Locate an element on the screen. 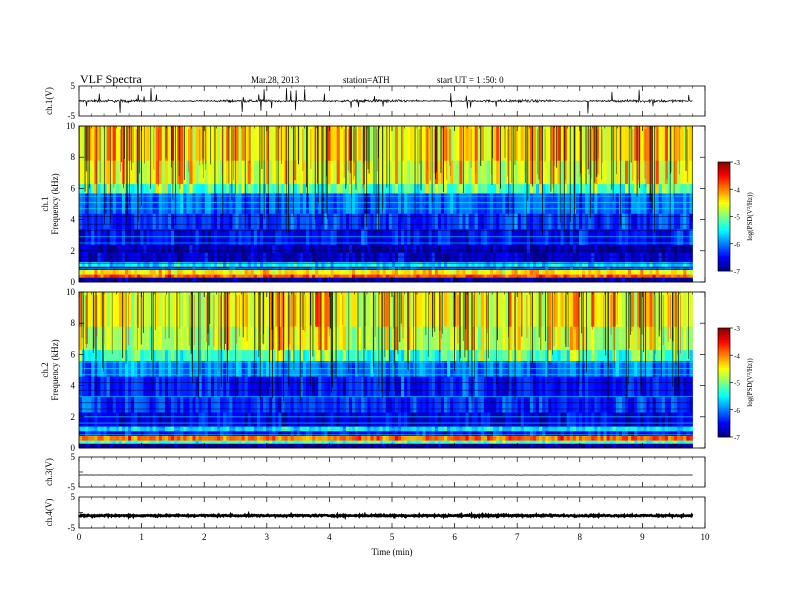 The width and height of the screenshot is (792, 612). y-tick-label: 10 is located at coordinates (71, 126).